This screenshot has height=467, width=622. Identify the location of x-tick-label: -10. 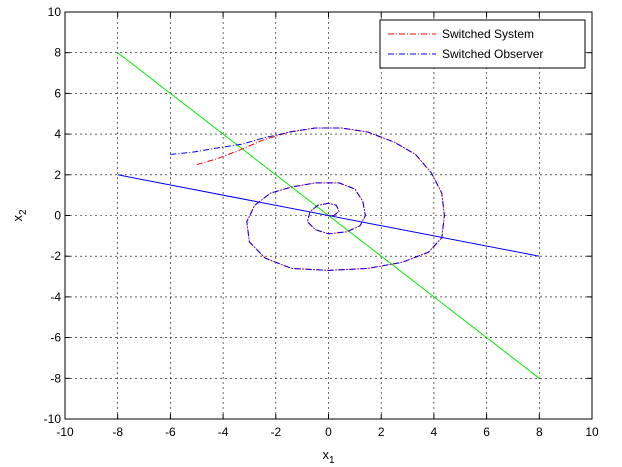
(65, 432).